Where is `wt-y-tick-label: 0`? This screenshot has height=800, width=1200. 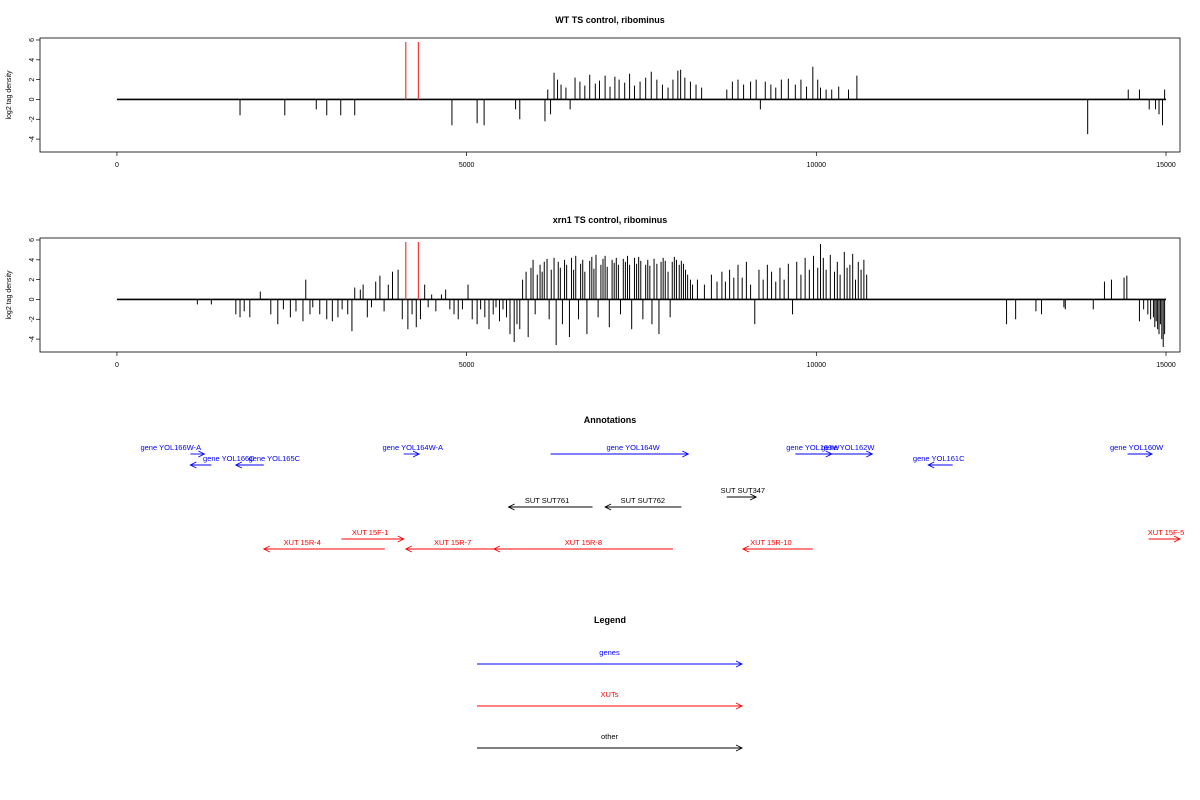
wt-y-tick-label: 0 is located at coordinates (32, 99).